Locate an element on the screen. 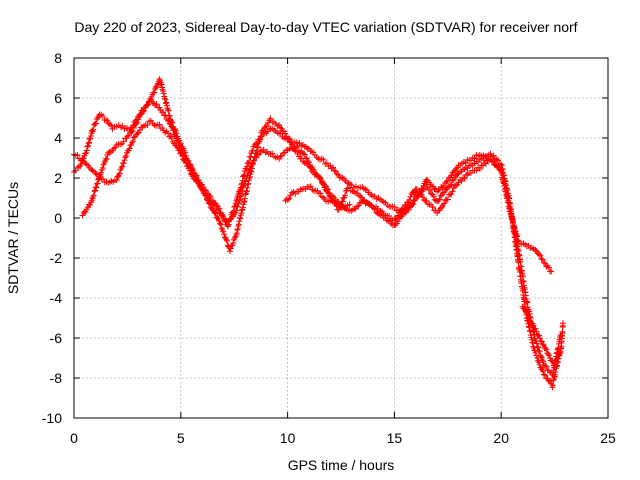 The image size is (640, 480). x-tick-label: 20 is located at coordinates (501, 438).